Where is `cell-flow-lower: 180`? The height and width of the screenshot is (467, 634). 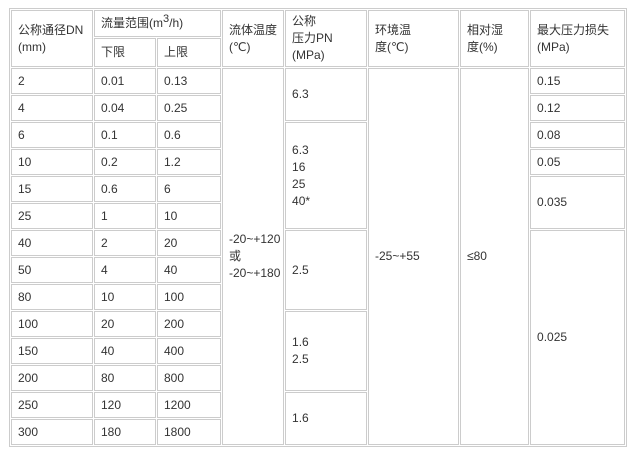
cell-flow-lower: 180 is located at coordinates (125, 432).